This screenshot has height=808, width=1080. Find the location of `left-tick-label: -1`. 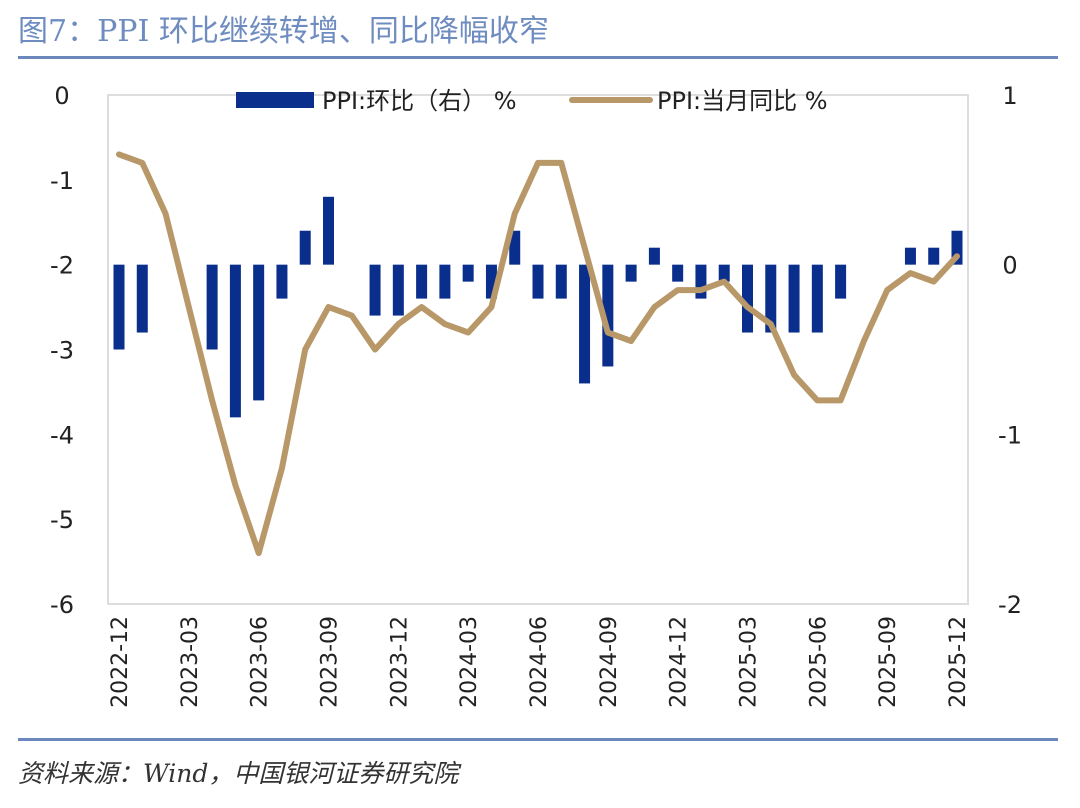

left-tick-label: -1 is located at coordinates (62, 181).